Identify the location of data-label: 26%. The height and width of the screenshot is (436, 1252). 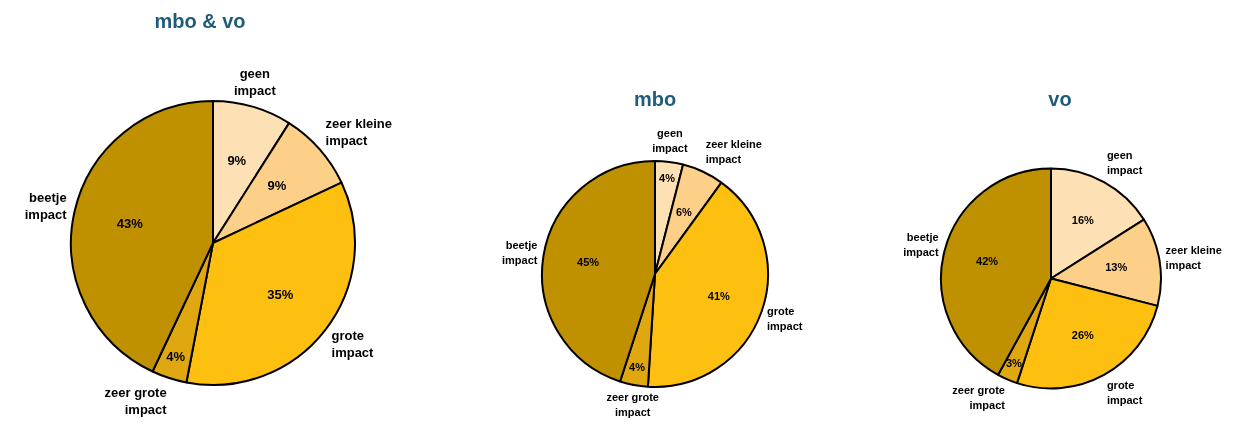
(1083, 335).